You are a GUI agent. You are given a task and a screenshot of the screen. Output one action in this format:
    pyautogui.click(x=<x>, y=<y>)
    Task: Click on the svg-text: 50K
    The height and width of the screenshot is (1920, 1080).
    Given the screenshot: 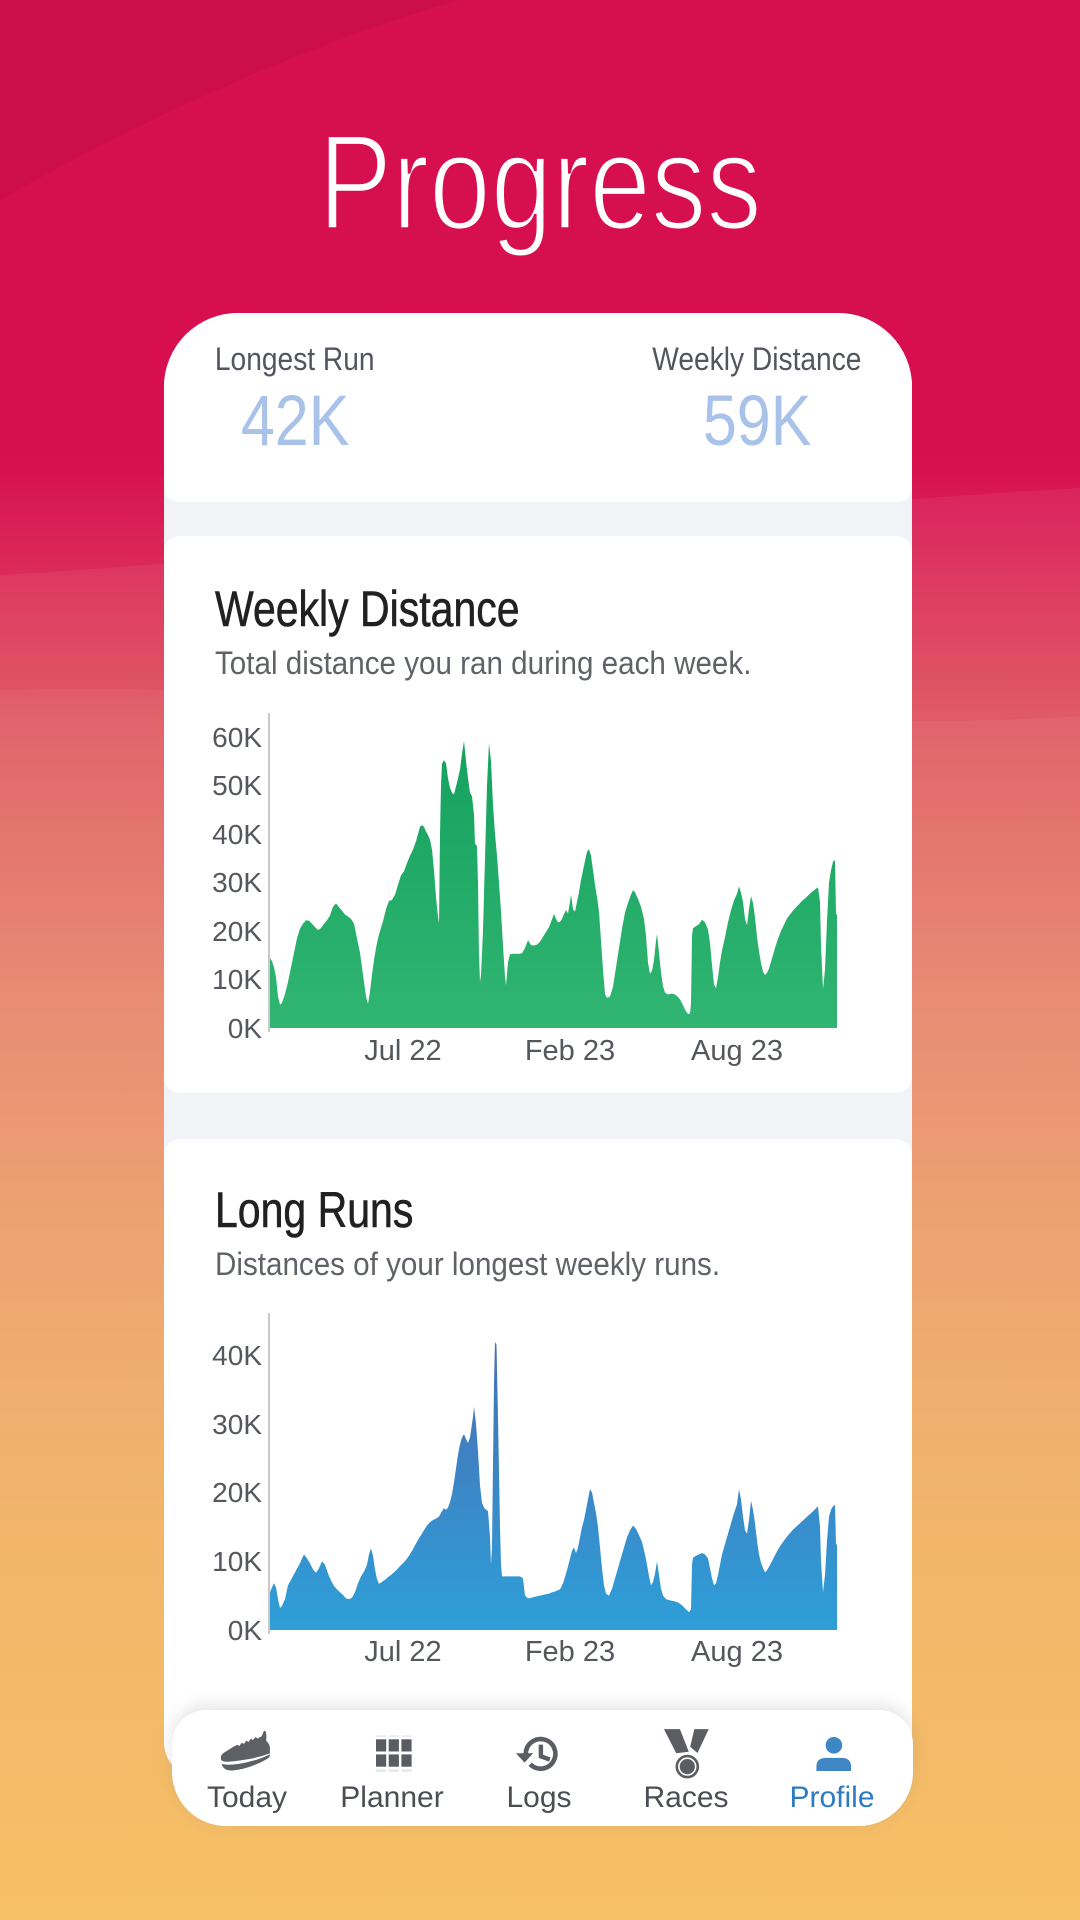 What is the action you would take?
    pyautogui.click(x=237, y=785)
    